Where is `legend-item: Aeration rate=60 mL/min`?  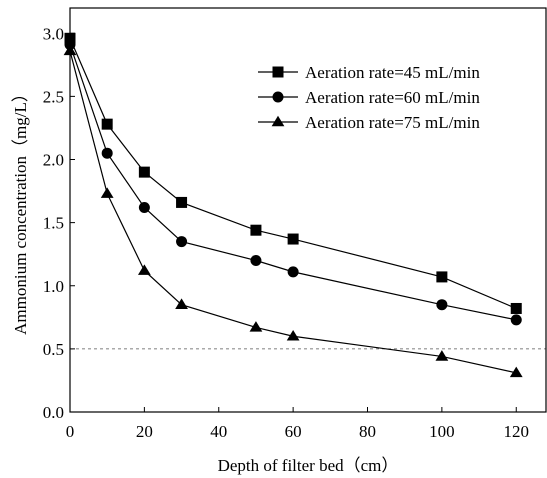 legend-item: Aeration rate=60 mL/min is located at coordinates (369, 97).